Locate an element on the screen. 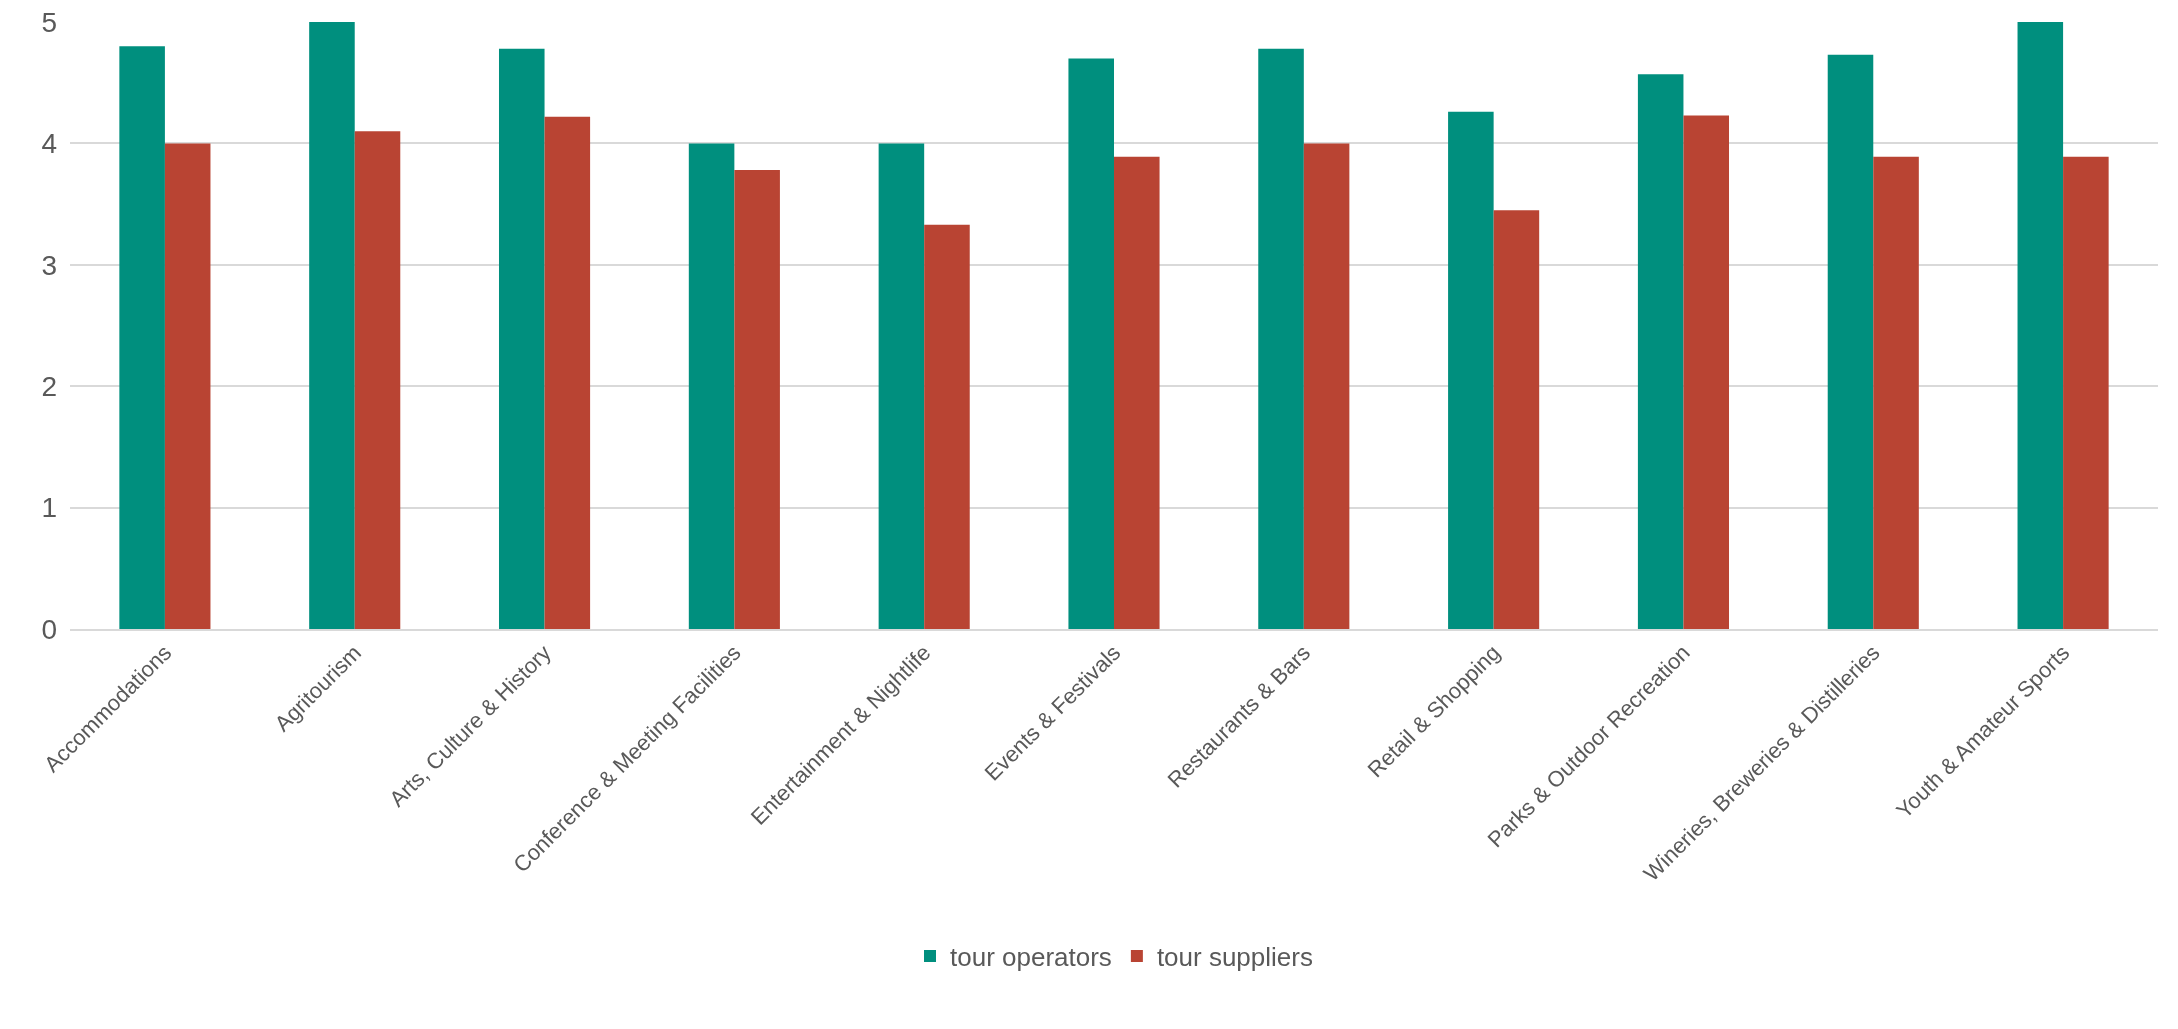 Image resolution: width=2178 pixels, height=1029 pixels. y-tick-label: 5 is located at coordinates (49, 22).